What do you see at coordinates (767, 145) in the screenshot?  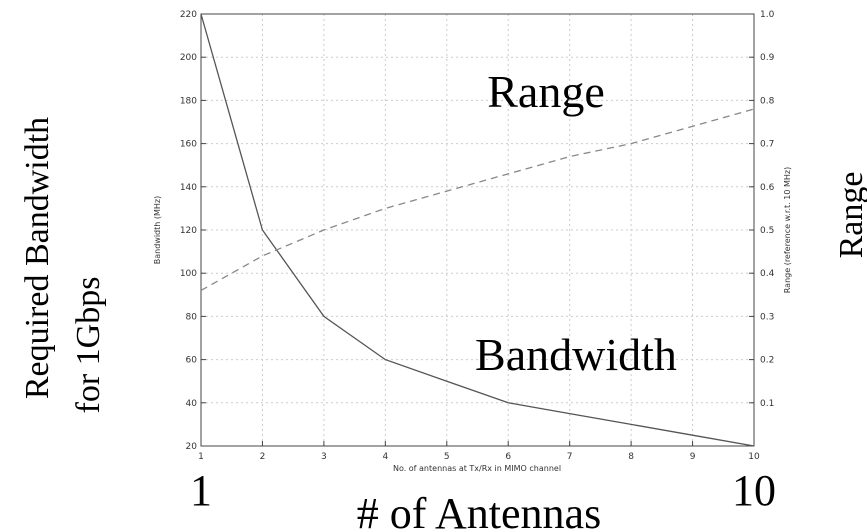 I see `y2-tick-label: 0.7` at bounding box center [767, 145].